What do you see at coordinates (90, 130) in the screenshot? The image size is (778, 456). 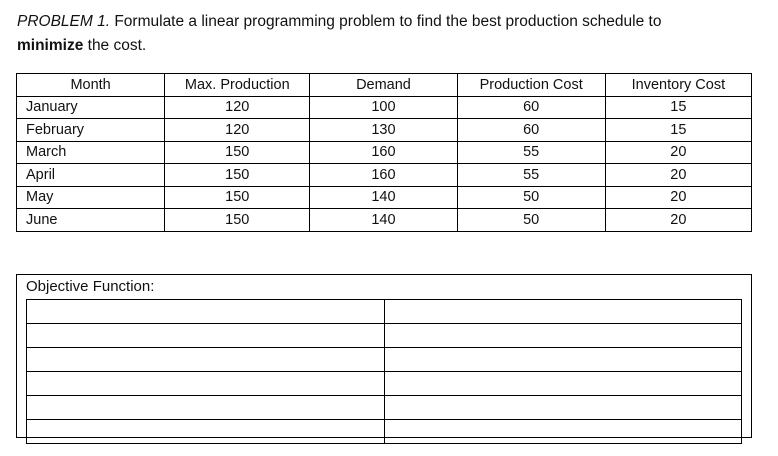 I see `cell-month: February` at bounding box center [90, 130].